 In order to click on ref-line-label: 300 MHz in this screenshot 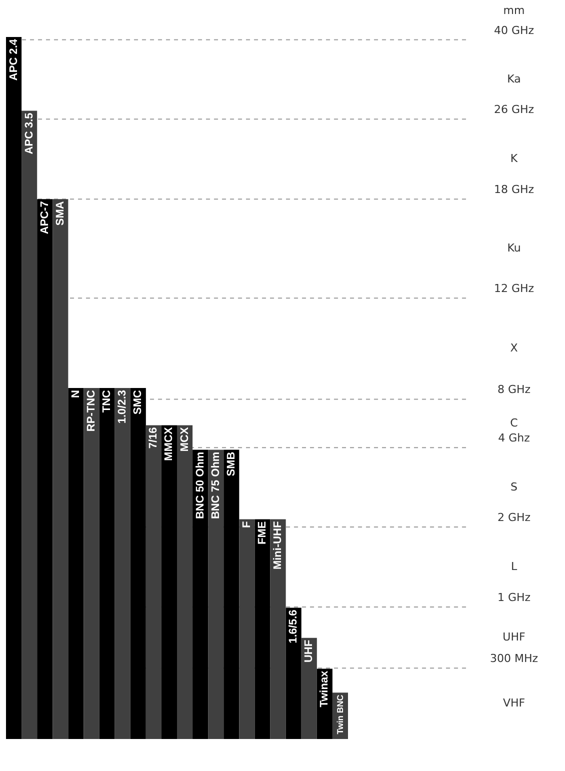, I will do `click(514, 659)`.